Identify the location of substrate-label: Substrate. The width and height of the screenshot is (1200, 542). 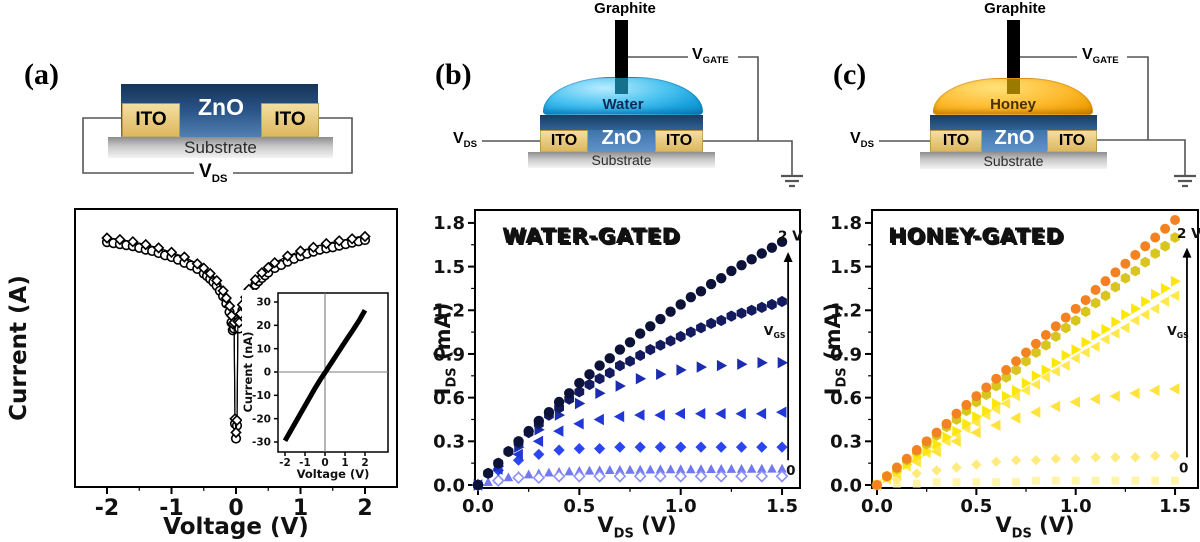
(220, 147).